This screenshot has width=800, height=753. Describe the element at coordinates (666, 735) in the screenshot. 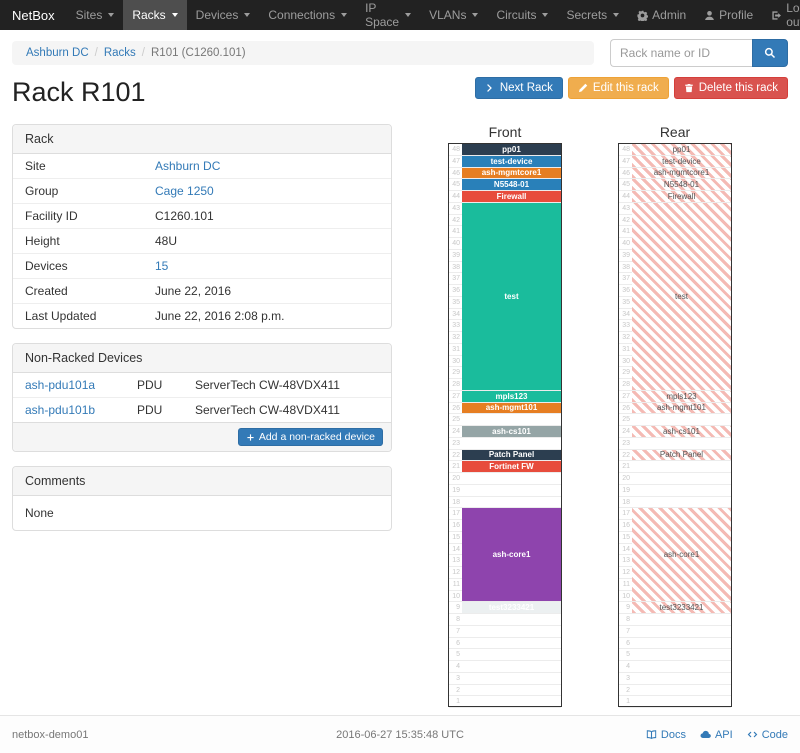

I see `footer-link-docs: Docs` at that location.